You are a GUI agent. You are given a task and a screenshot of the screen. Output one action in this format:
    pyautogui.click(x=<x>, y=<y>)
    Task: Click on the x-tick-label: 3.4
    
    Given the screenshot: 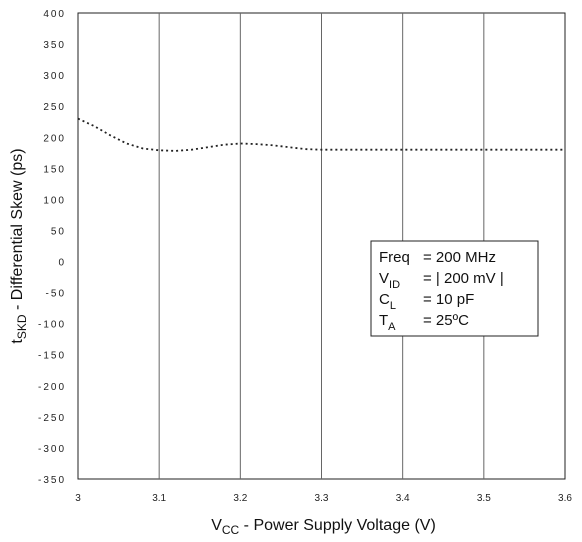 What is the action you would take?
    pyautogui.click(x=403, y=498)
    